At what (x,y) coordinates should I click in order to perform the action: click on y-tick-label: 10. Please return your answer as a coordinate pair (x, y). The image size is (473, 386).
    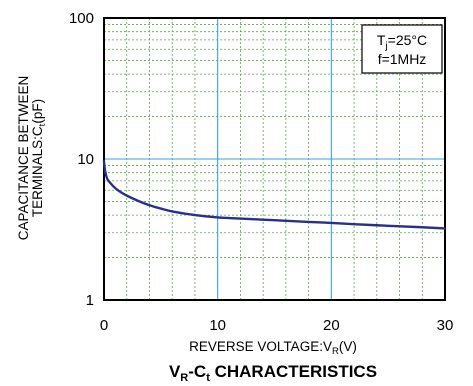
    Looking at the image, I should click on (85, 159).